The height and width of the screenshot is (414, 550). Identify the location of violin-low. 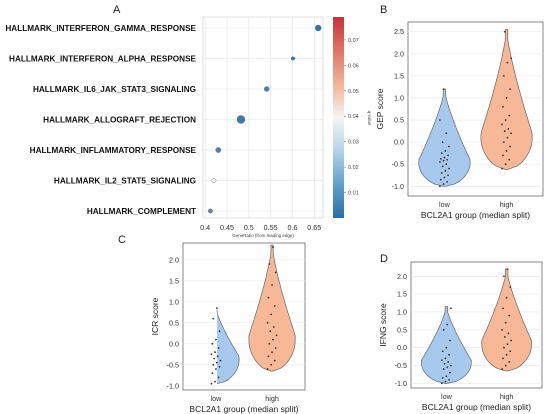
(446, 345).